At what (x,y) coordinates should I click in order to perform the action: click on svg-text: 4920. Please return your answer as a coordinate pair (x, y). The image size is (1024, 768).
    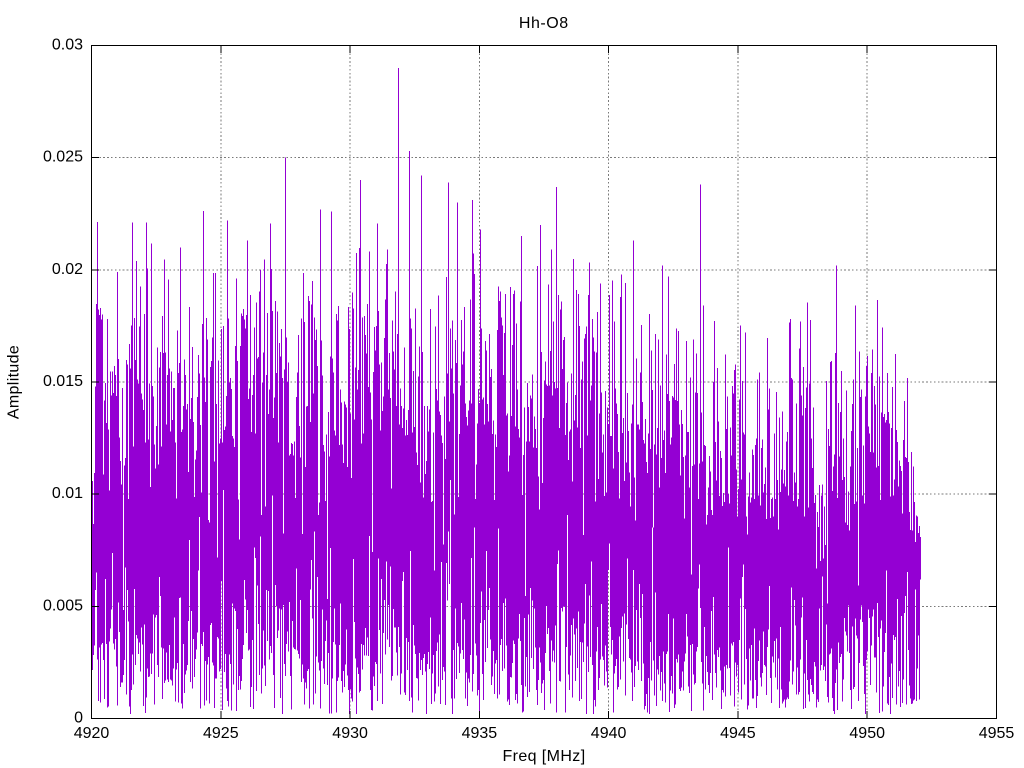
    Looking at the image, I should click on (92, 733).